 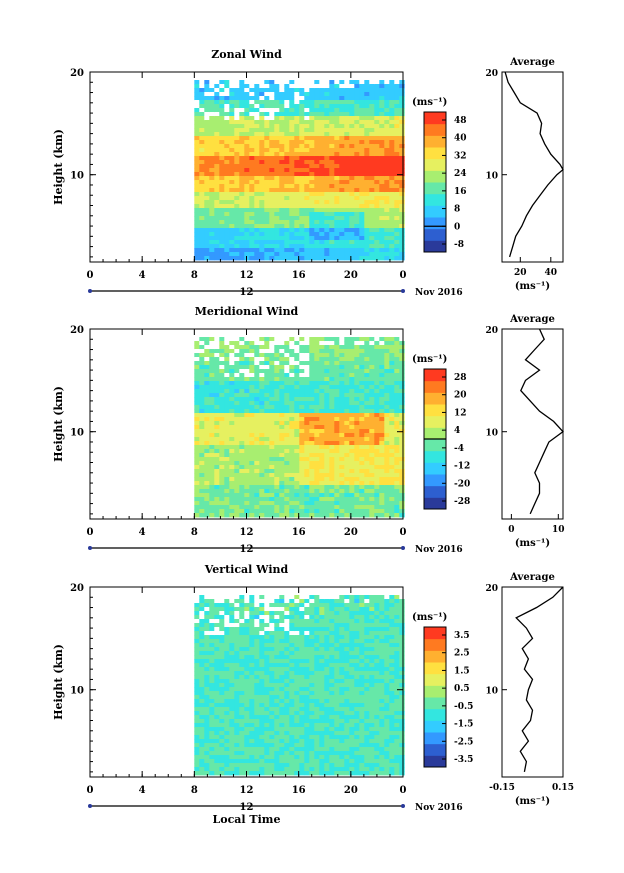 What do you see at coordinates (459, 245) in the screenshot?
I see `colorbar-tick-label: -8` at bounding box center [459, 245].